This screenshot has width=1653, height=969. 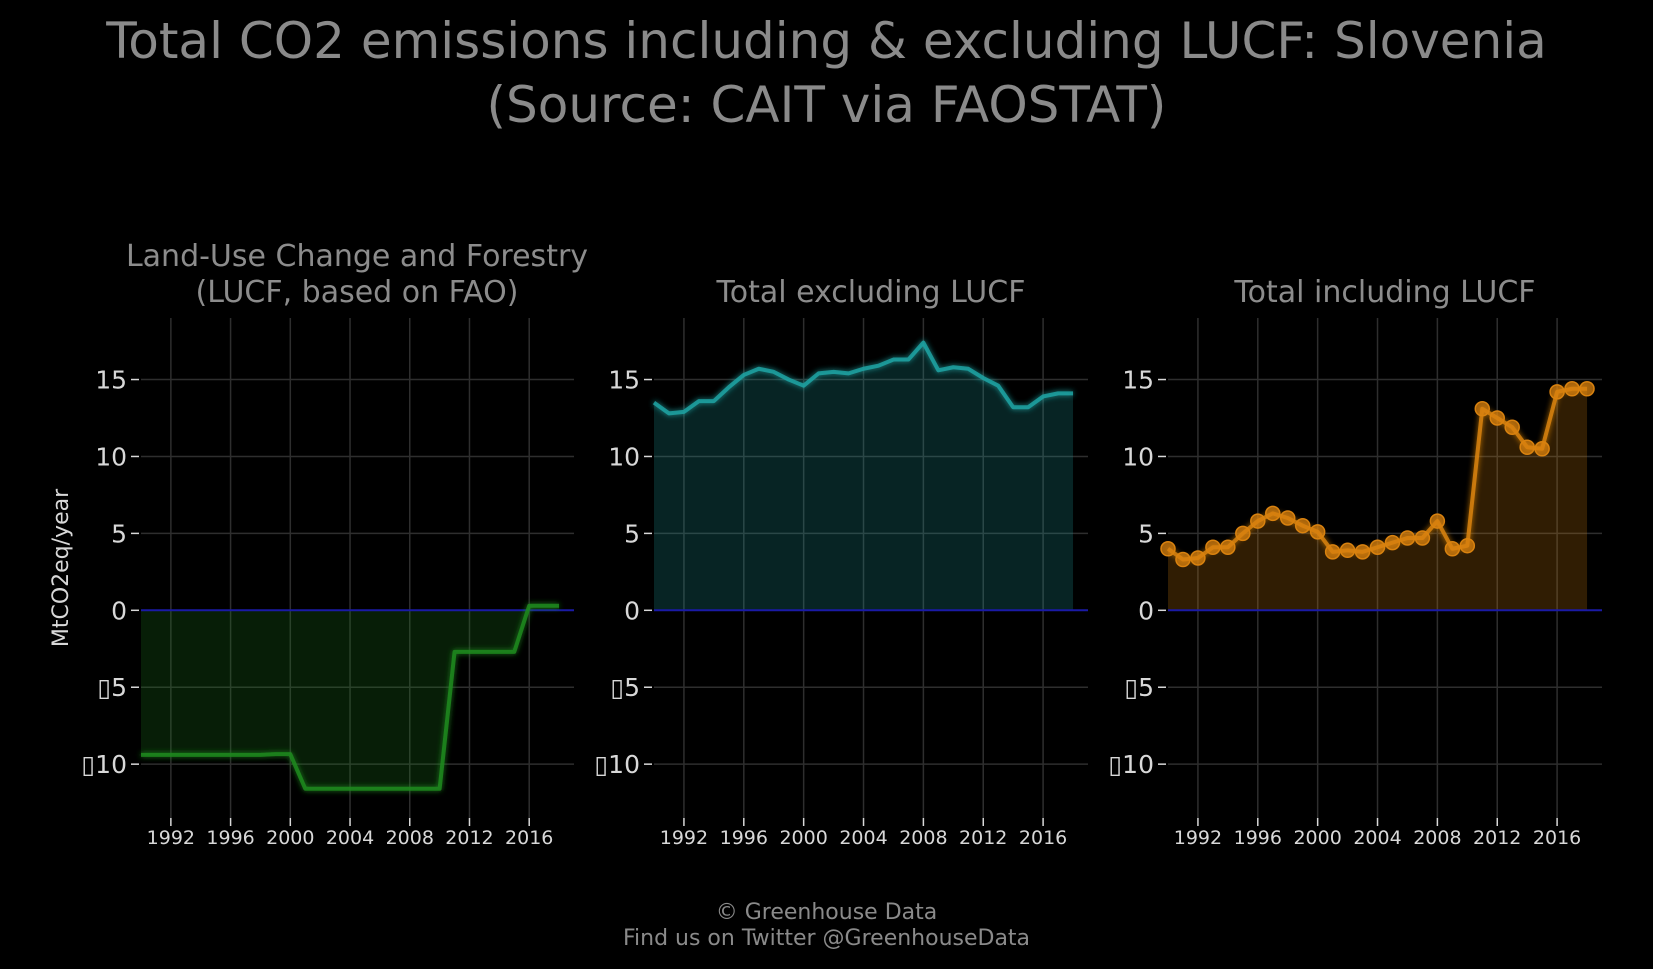 What do you see at coordinates (357, 256) in the screenshot?
I see `panel-title: Land-Use Change and Forestry` at bounding box center [357, 256].